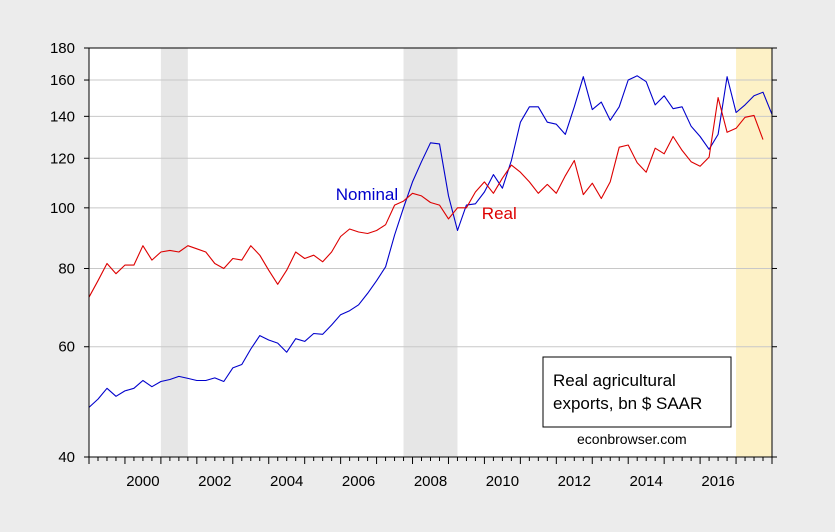 This screenshot has width=835, height=532. I want to click on x-tick-label: 2008, so click(430, 481).